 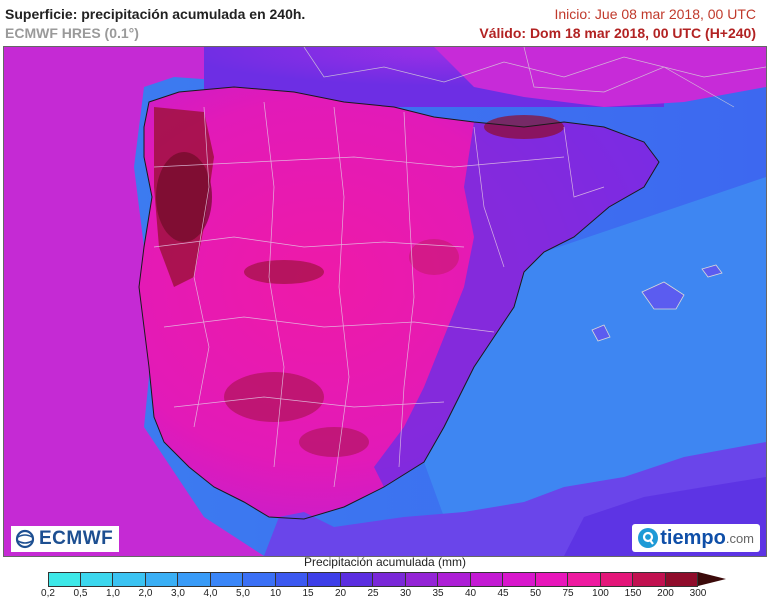 I want to click on menorca-island, so click(x=712, y=271).